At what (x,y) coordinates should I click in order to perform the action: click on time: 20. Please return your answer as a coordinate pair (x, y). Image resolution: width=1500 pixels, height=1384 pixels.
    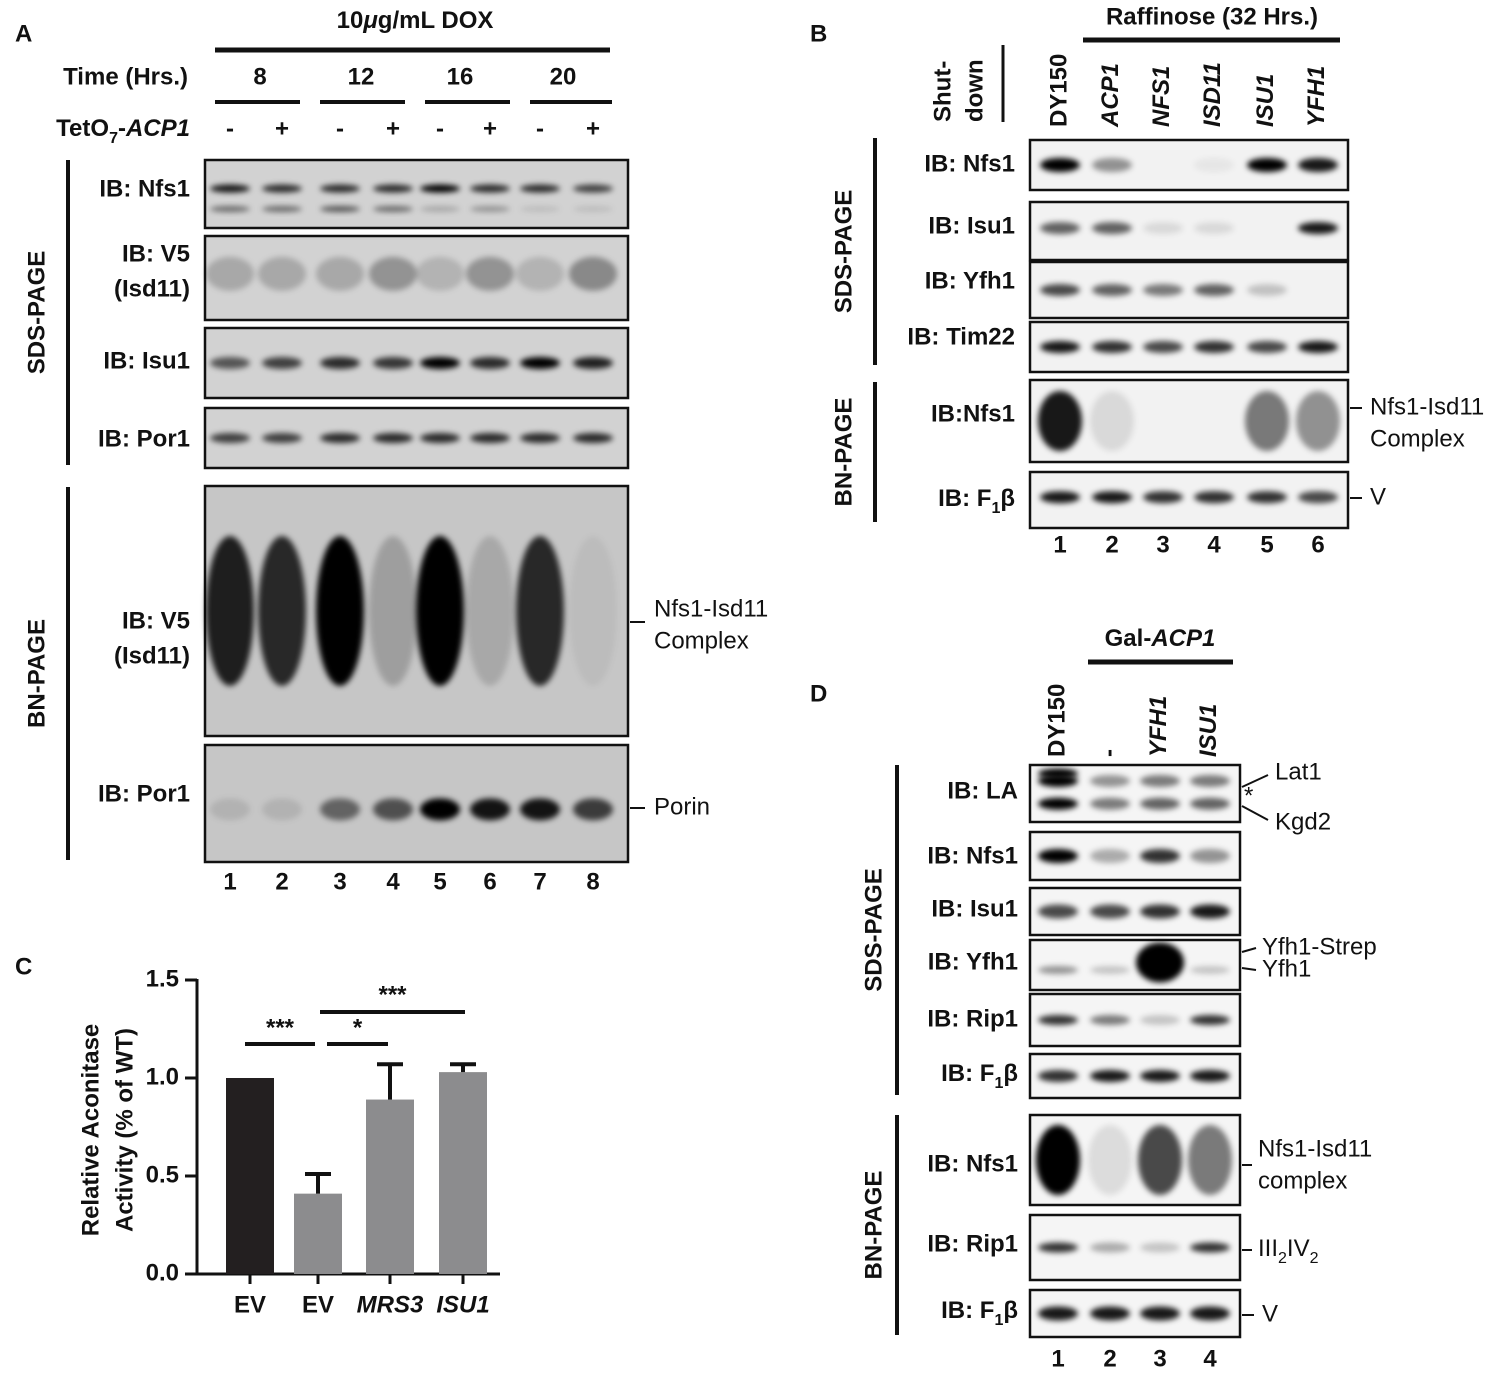
    Looking at the image, I should click on (563, 76).